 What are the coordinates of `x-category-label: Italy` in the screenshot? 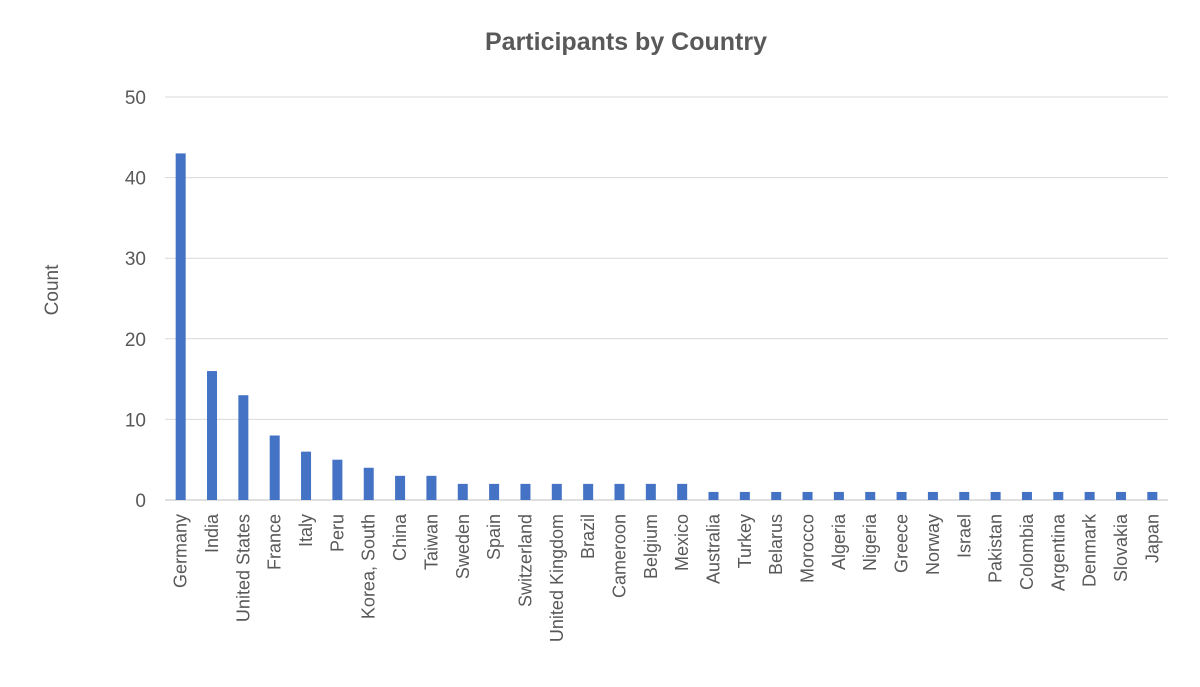 It's located at (306, 530).